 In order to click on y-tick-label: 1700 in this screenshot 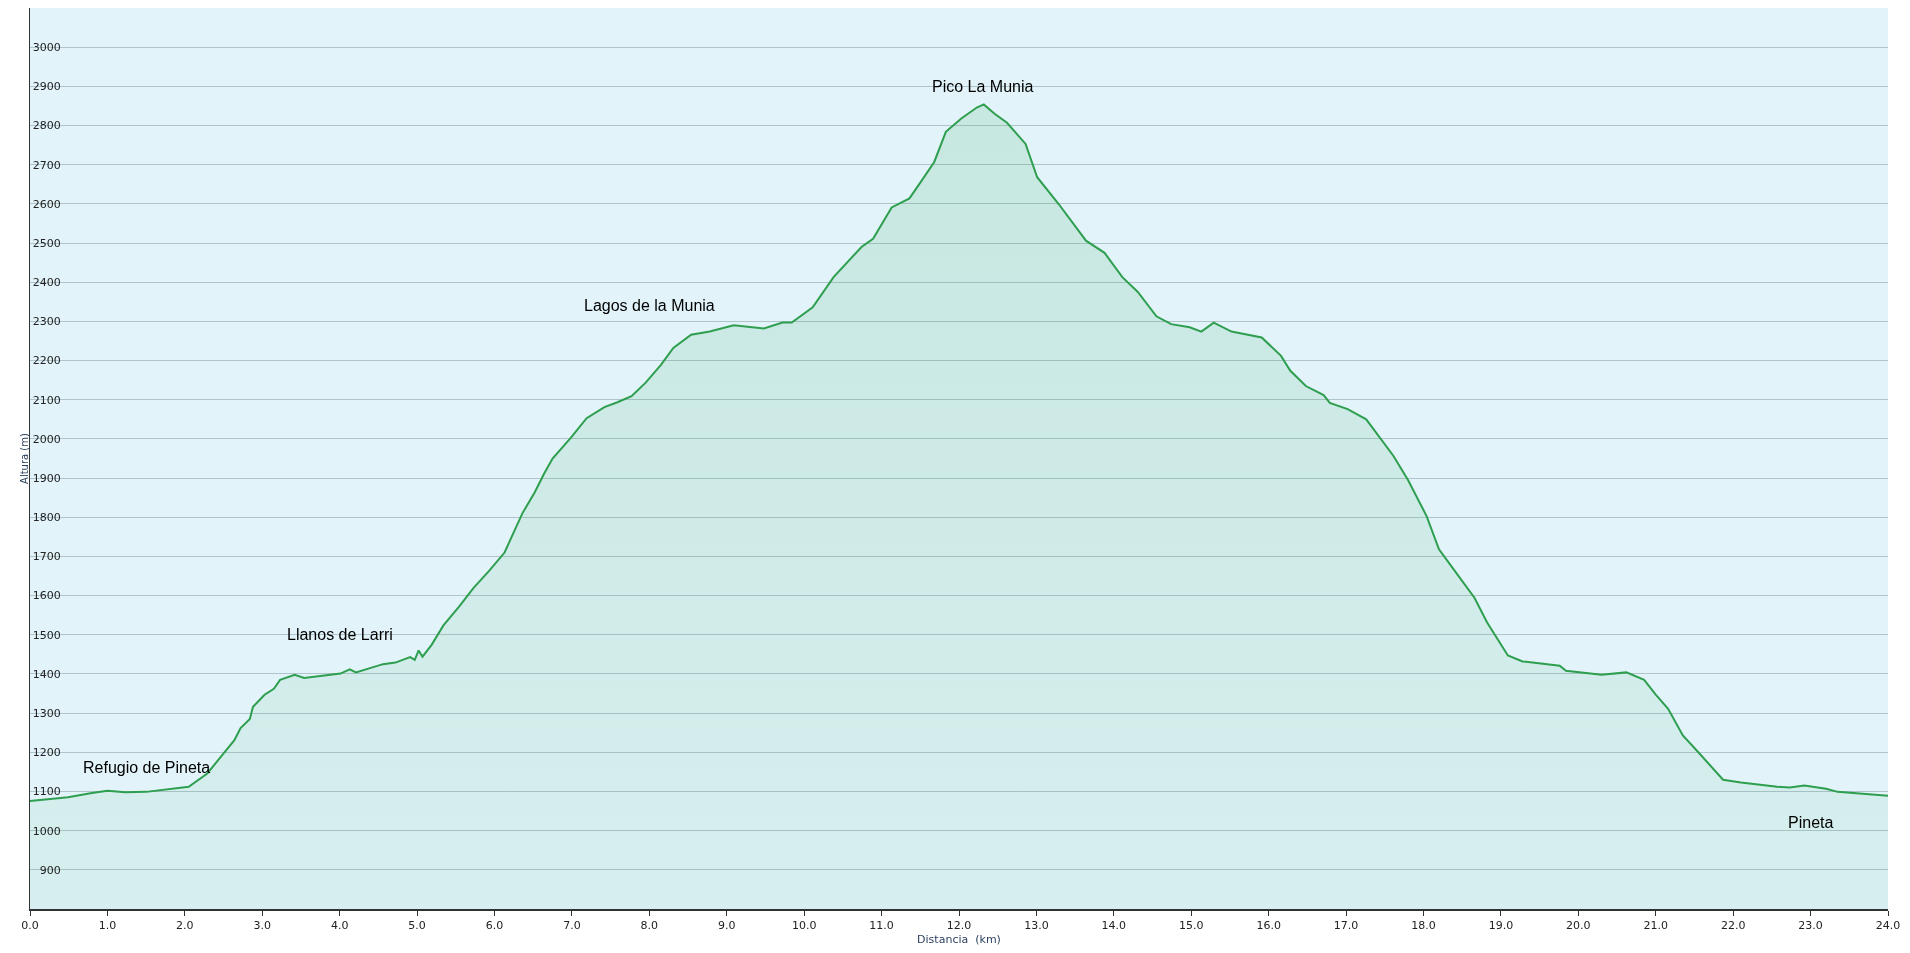, I will do `click(46, 557)`.